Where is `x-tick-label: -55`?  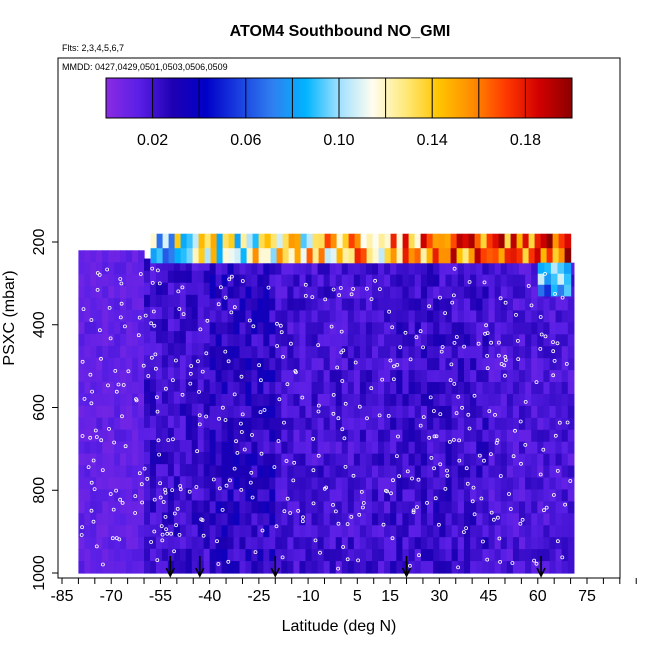
x-tick-label: -55 is located at coordinates (160, 596).